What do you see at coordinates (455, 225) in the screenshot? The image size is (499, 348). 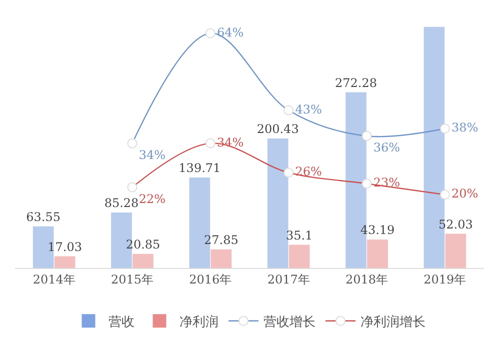 I see `data-label: 52.03` at bounding box center [455, 225].